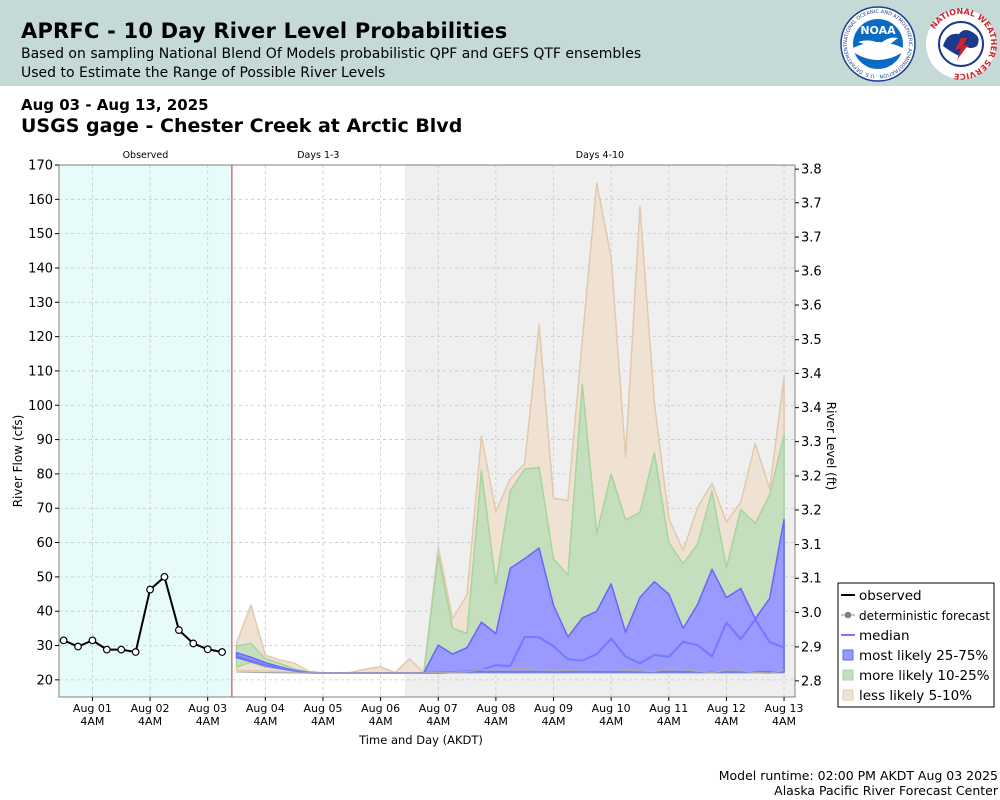 This screenshot has width=1000, height=800. What do you see at coordinates (553, 708) in the screenshot?
I see `x-tick-date: Aug 09` at bounding box center [553, 708].